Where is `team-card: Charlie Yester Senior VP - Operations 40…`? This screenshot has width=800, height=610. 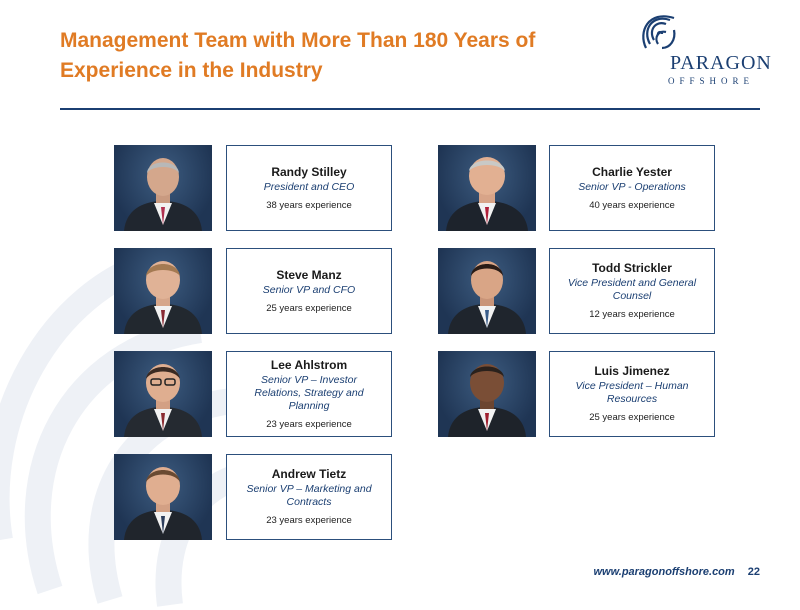 team-card: Charlie Yester Senior VP - Operations 40… is located at coordinates (632, 188).